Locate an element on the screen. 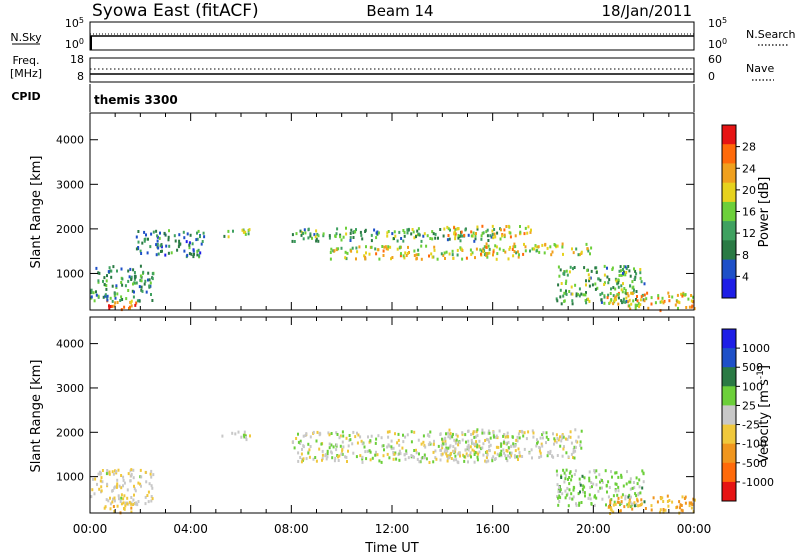 This screenshot has width=800, height=558. nave-tick-top: 60 is located at coordinates (715, 59).